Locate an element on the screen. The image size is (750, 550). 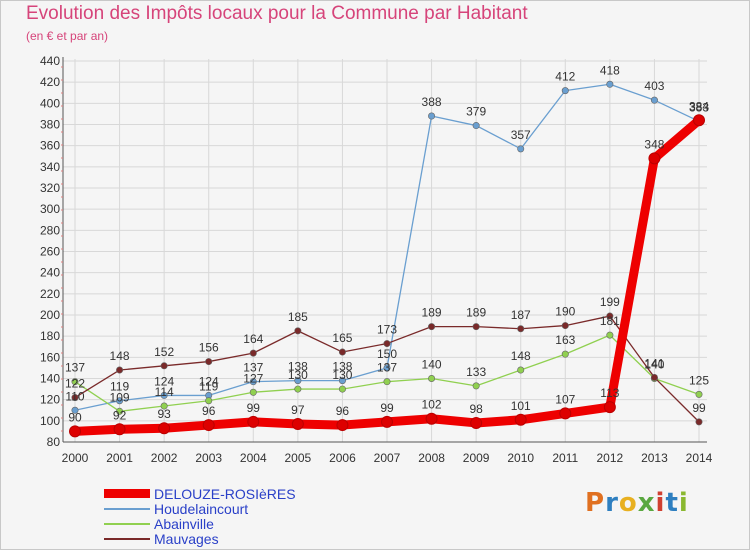
data-label: 379 is located at coordinates (476, 112).